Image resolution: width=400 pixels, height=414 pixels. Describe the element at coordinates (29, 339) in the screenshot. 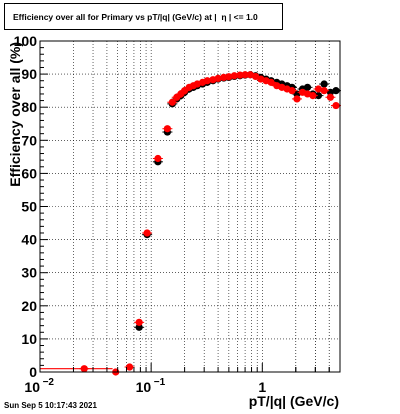

I see `y-tick-label: 10` at that location.